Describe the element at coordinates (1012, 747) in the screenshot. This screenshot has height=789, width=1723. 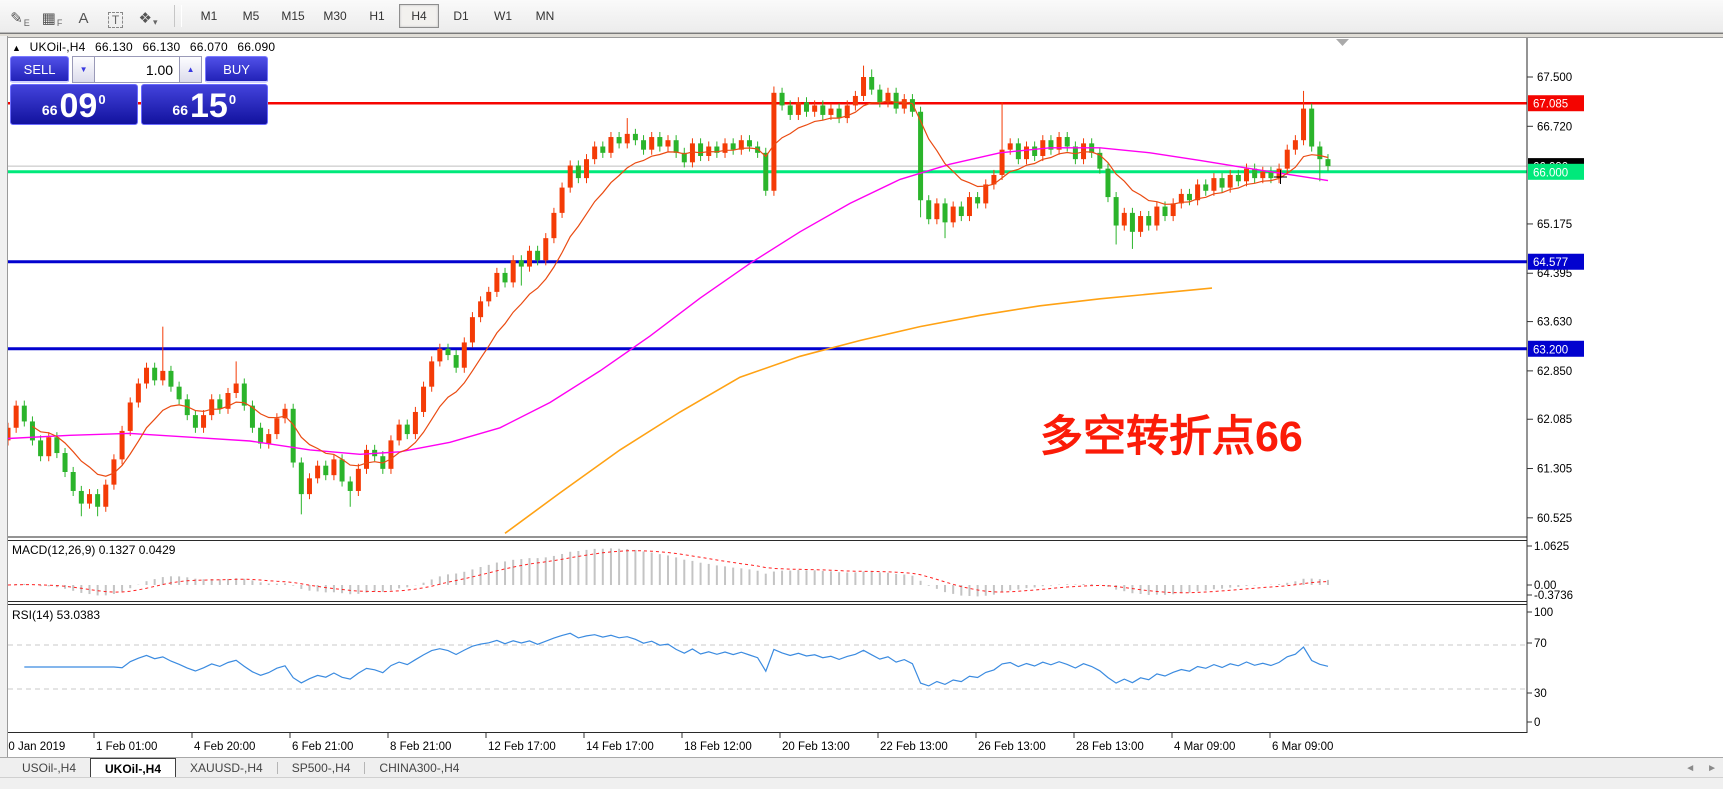
I see `svg-text: 26 Feb 13:00` at that location.